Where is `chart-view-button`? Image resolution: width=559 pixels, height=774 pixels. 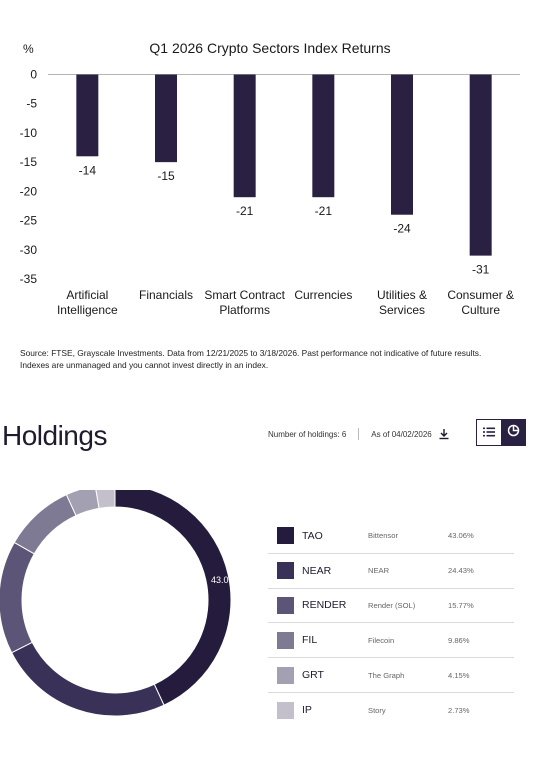 chart-view-button is located at coordinates (513, 432).